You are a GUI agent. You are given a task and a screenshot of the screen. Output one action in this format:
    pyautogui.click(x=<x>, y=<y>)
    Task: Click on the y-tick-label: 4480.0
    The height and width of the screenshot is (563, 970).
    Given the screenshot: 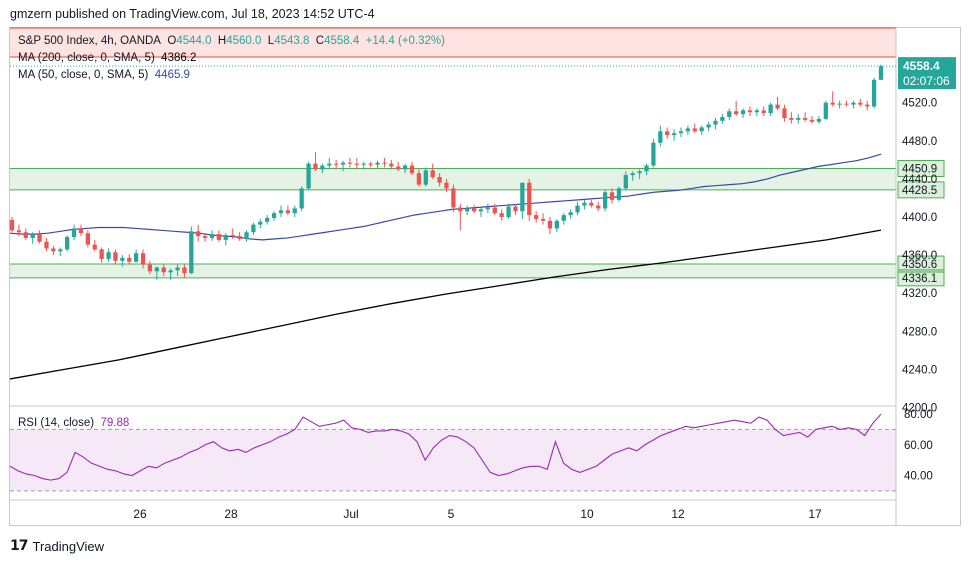 What is the action you would take?
    pyautogui.click(x=919, y=142)
    